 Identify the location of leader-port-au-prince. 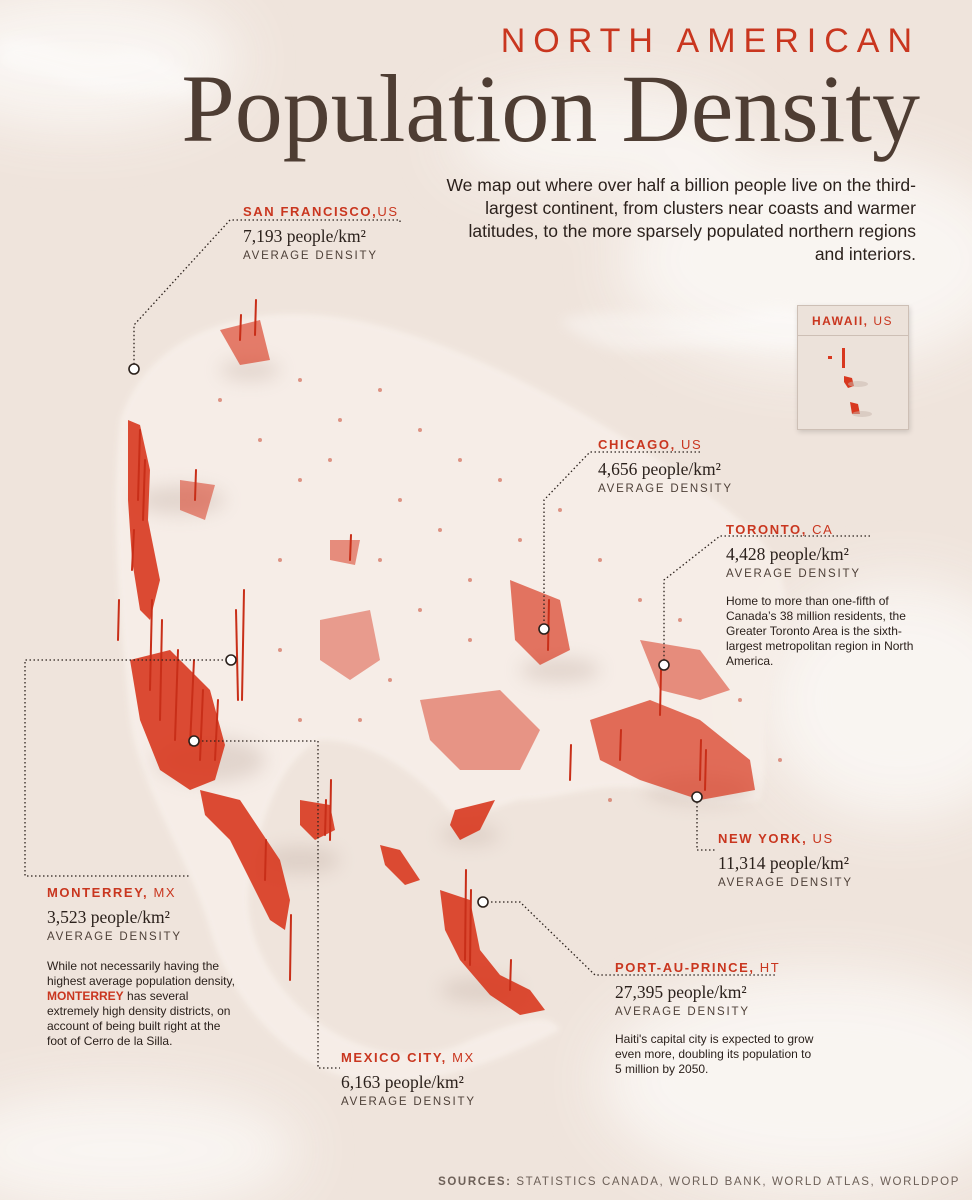
(629, 938).